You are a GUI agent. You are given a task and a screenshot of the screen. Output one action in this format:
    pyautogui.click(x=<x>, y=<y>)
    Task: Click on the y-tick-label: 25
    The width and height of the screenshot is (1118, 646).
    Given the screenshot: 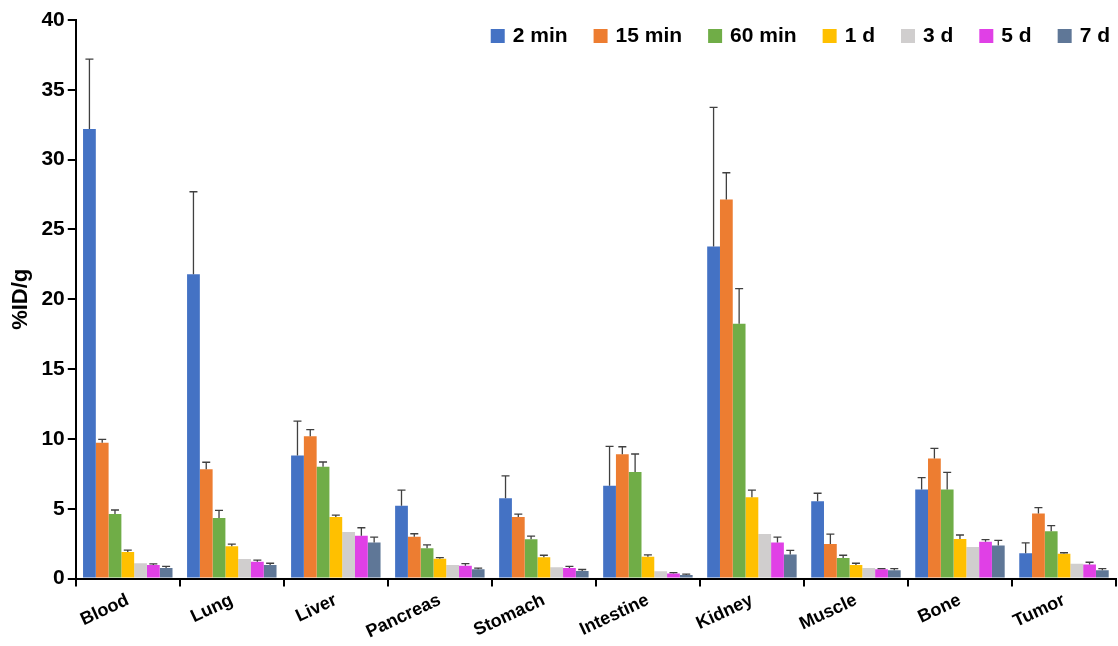 What is the action you would take?
    pyautogui.click(x=53, y=228)
    